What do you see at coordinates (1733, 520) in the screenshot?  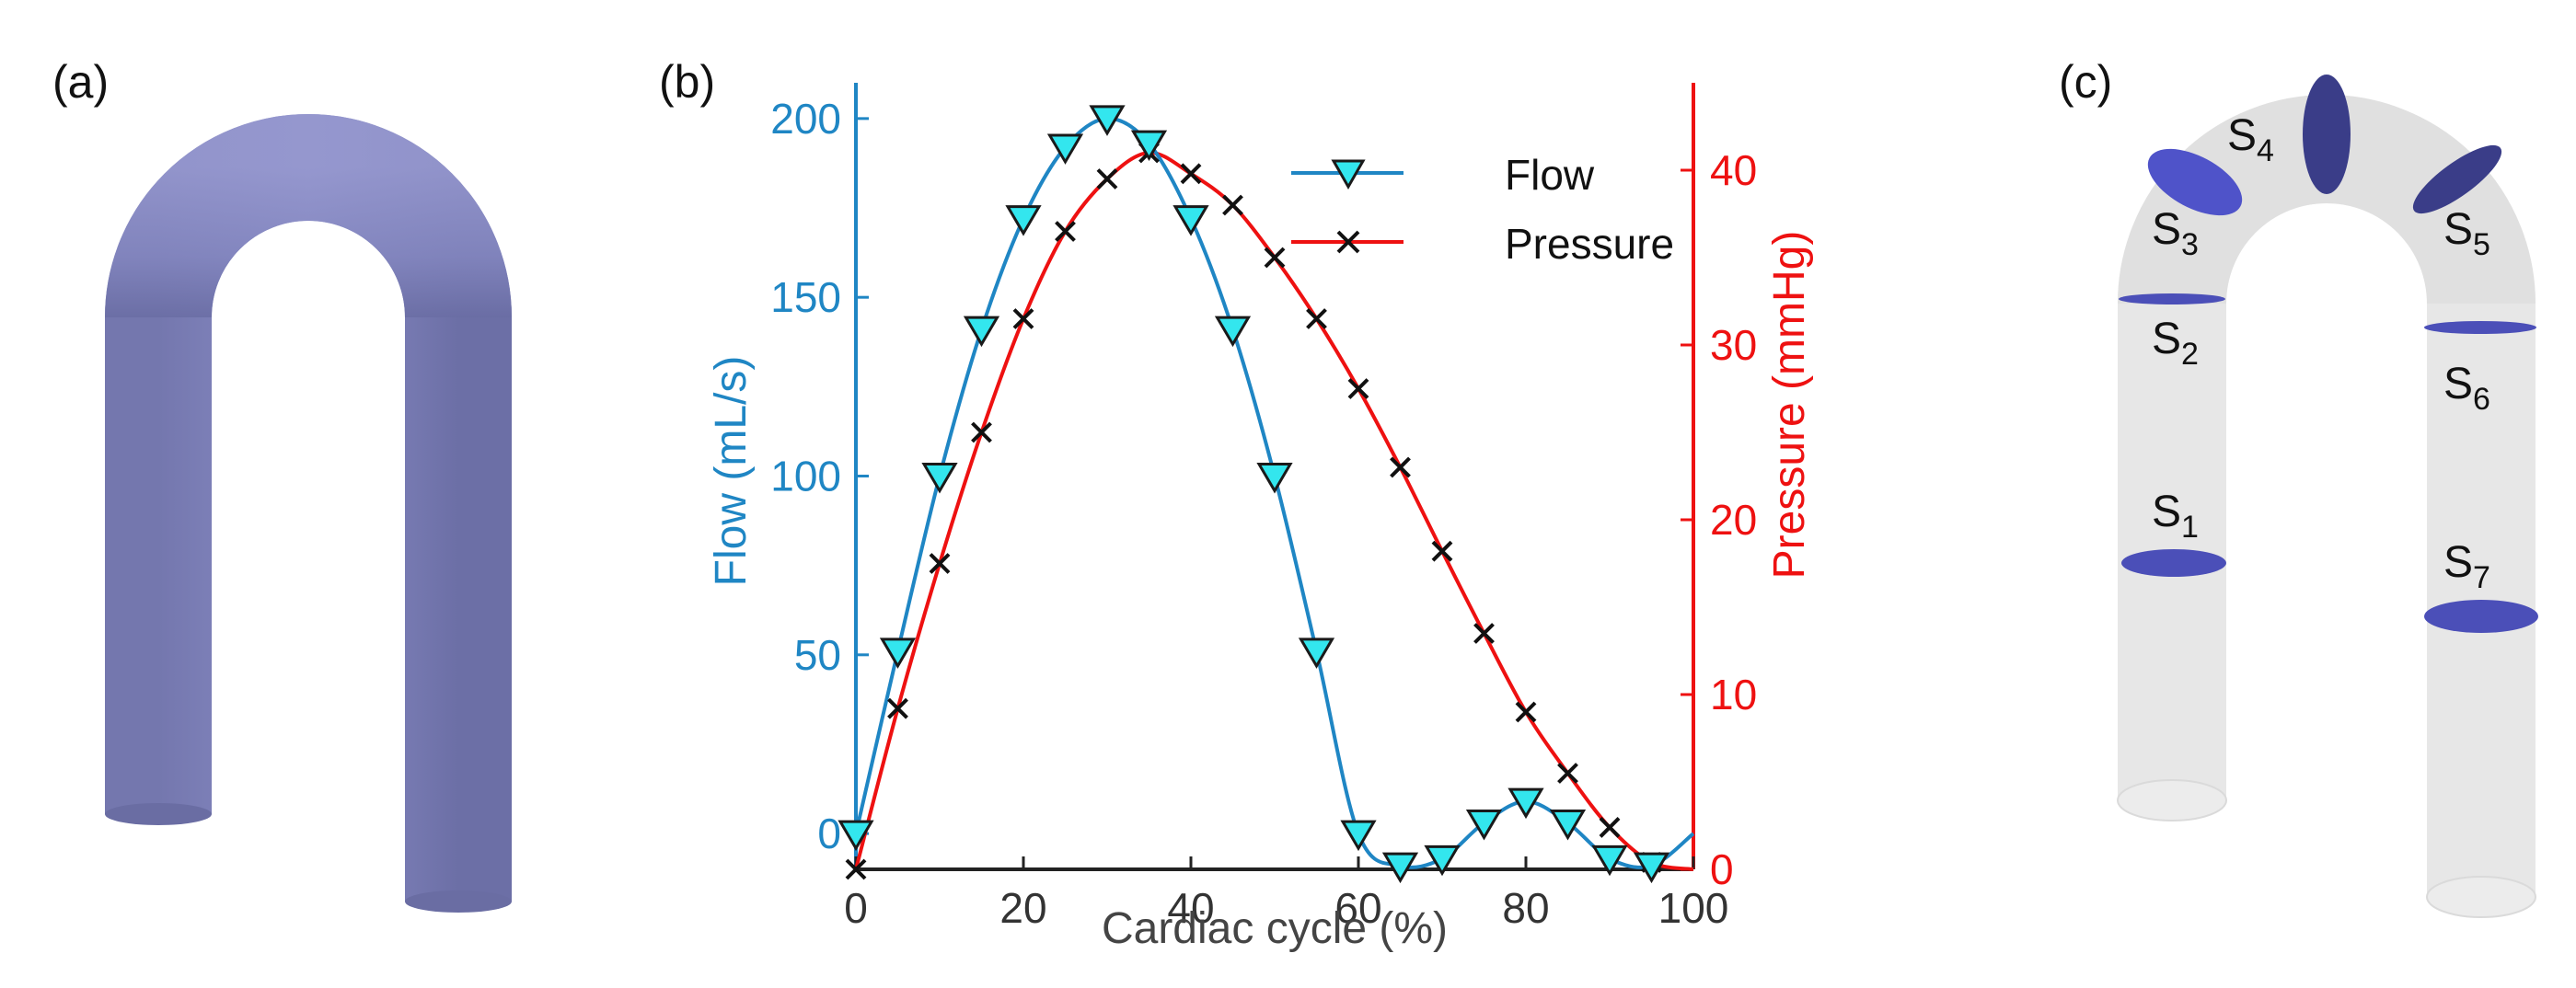 I see `y-right-tick-label: 20` at bounding box center [1733, 520].